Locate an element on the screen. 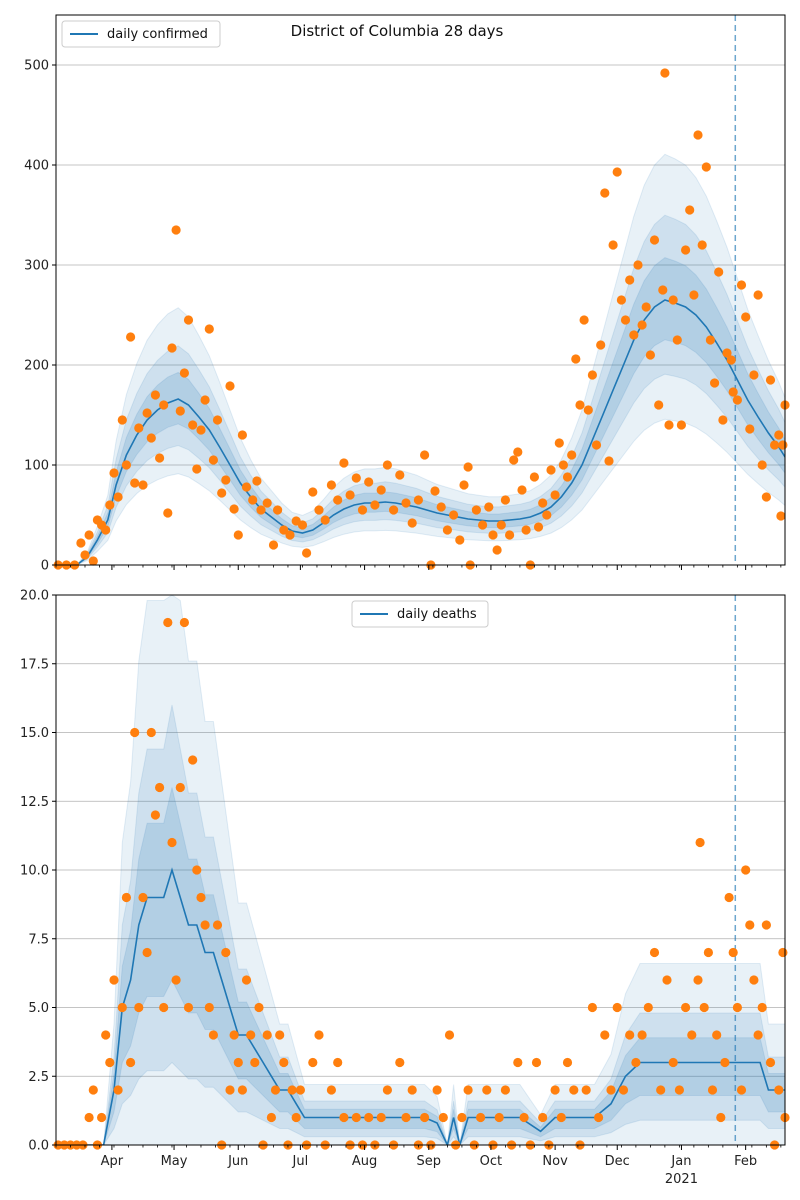  y-tick-label: 5.0 is located at coordinates (38, 1008).